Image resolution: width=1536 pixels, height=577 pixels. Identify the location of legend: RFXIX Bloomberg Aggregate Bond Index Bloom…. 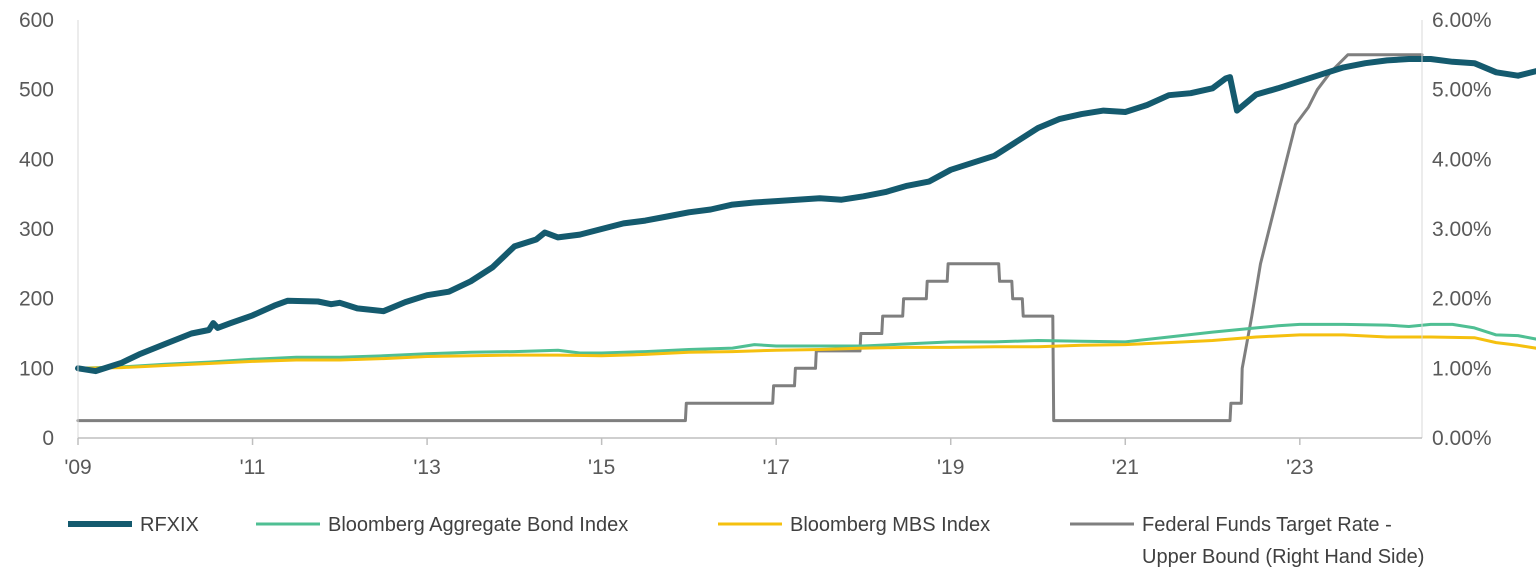
(746, 541).